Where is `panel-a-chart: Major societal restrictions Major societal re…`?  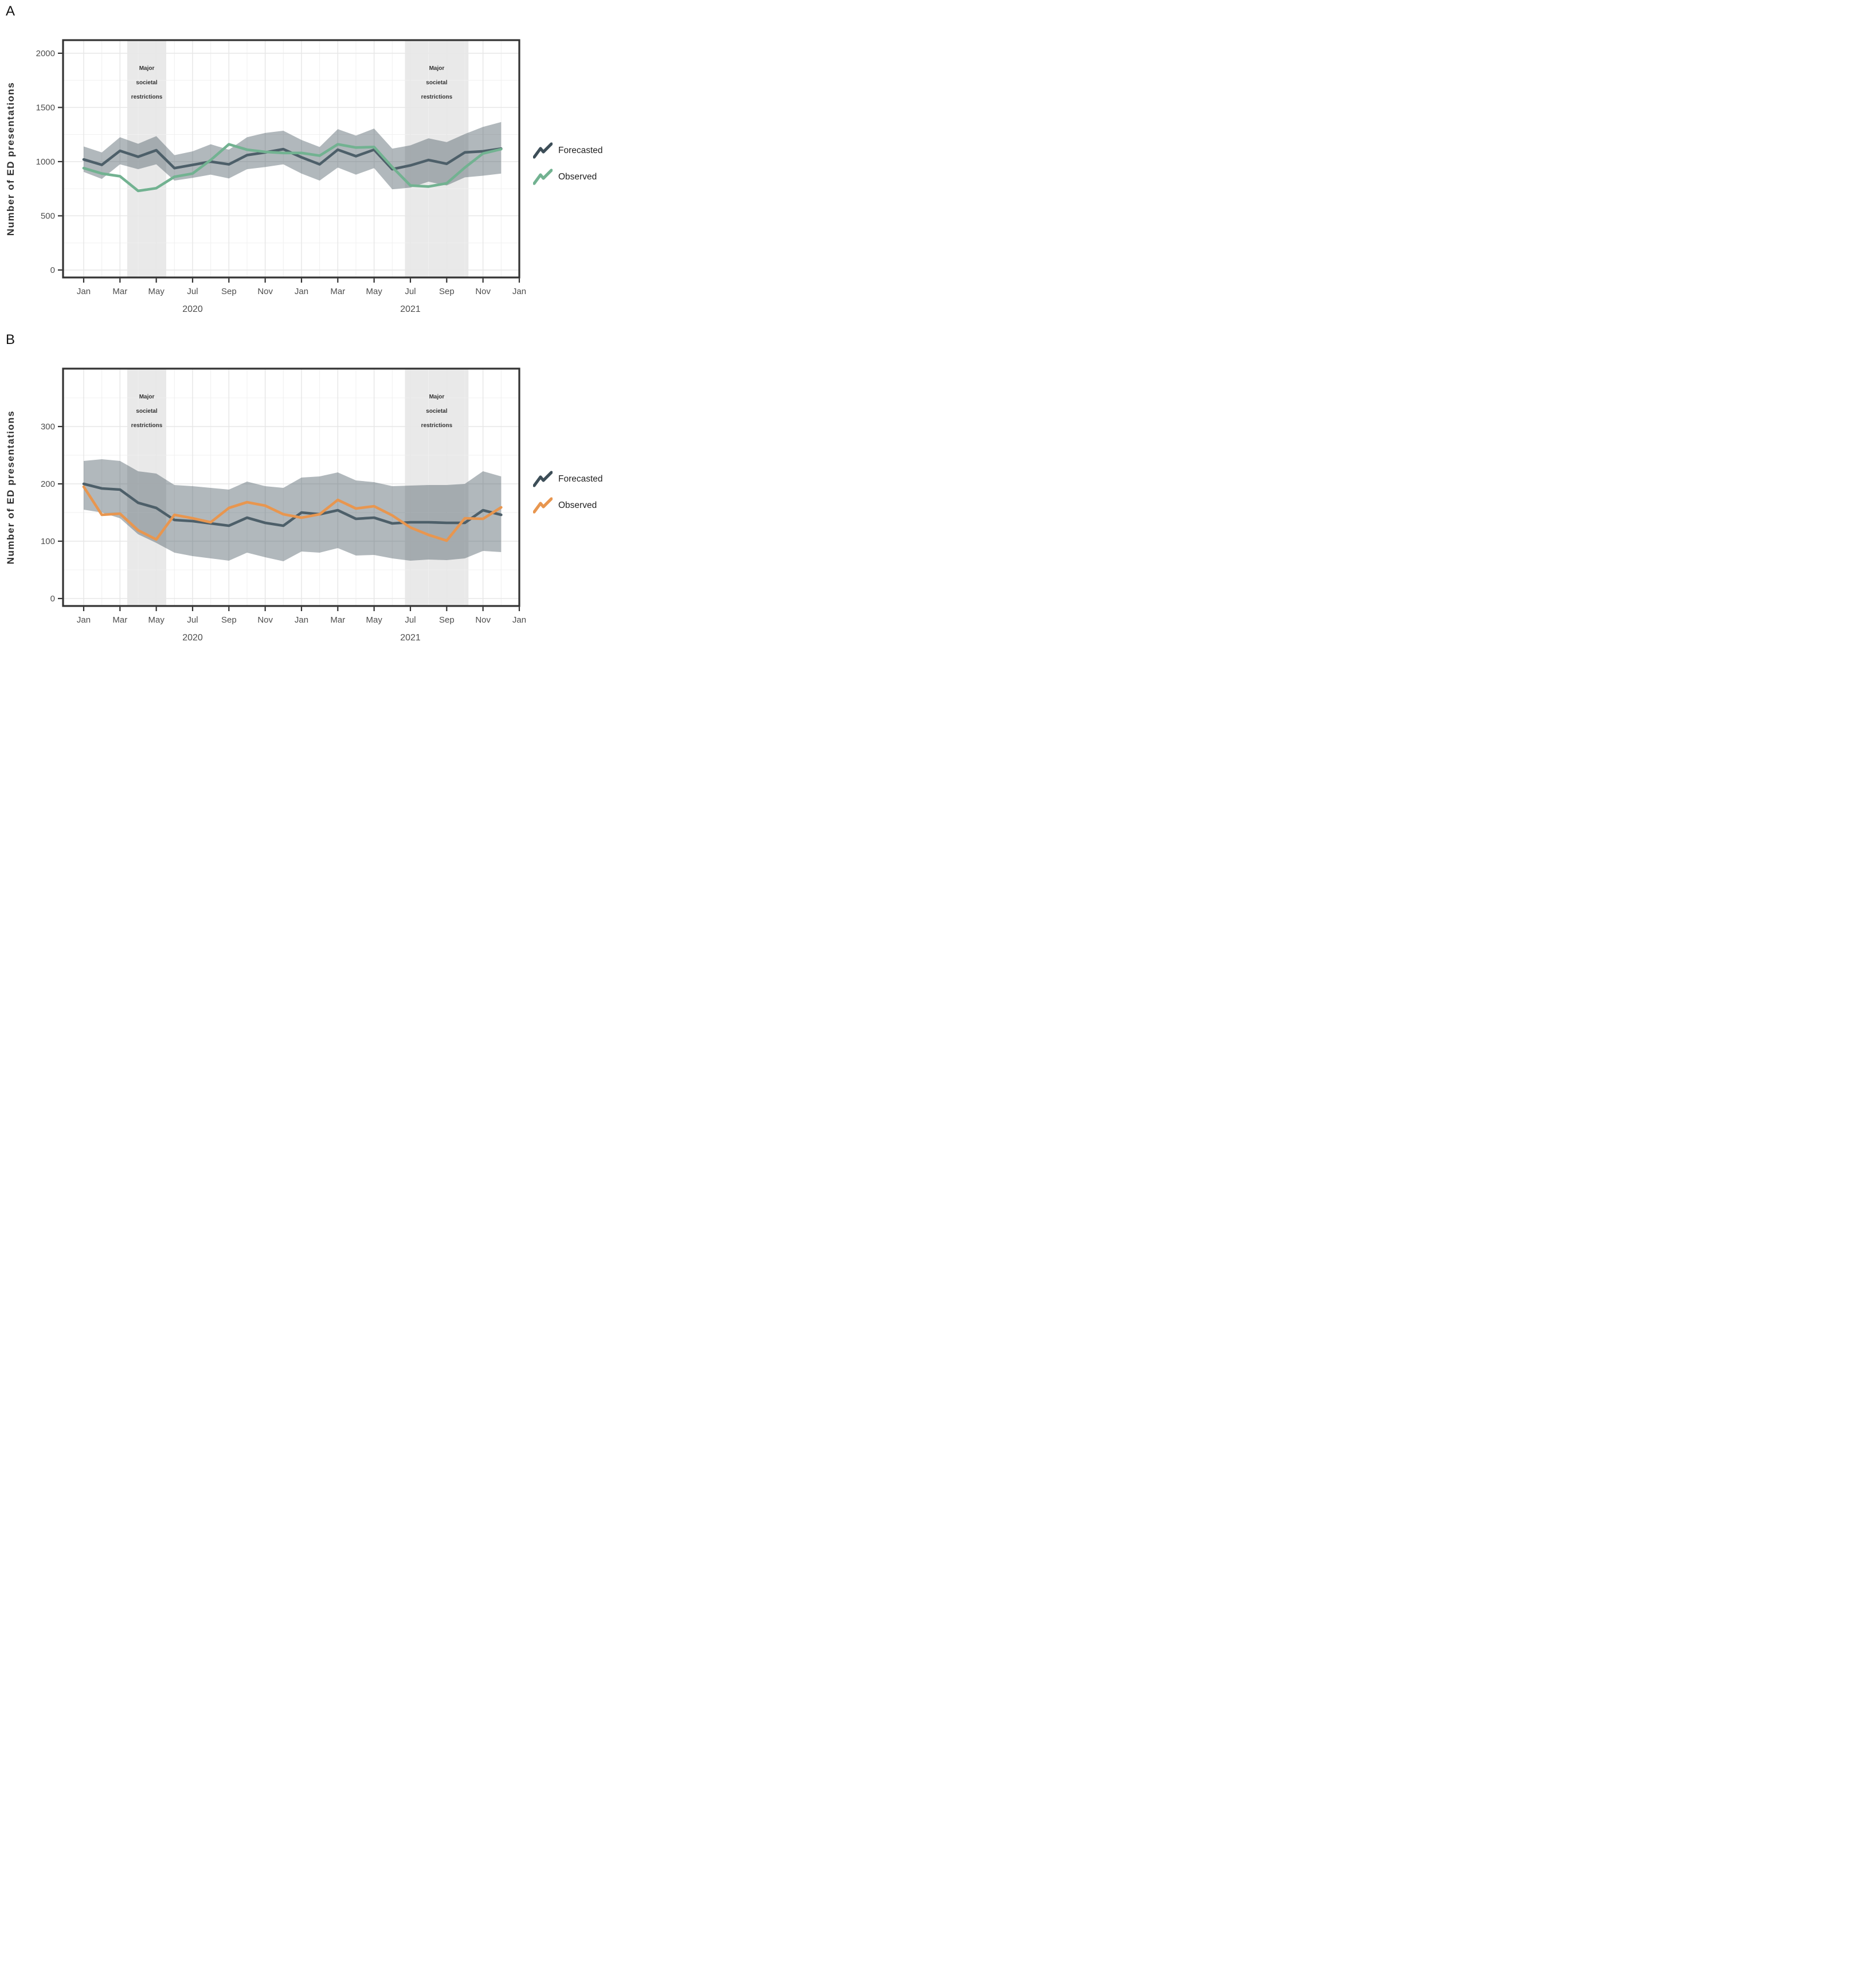
panel-a-chart: Major societal restrictions Major societal re… is located at coordinates (265, 176).